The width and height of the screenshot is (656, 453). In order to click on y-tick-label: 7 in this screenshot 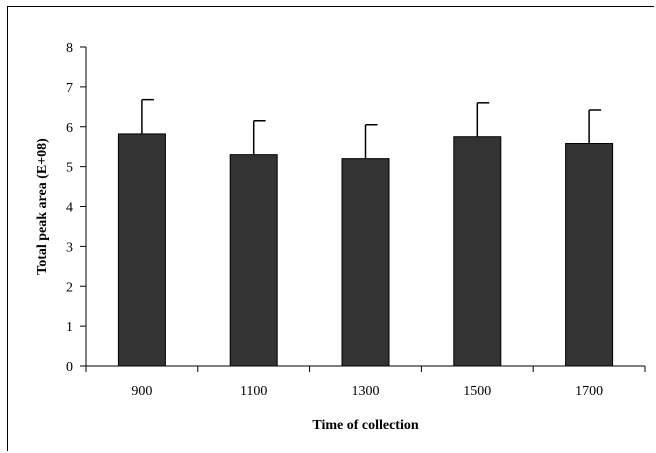, I will do `click(69, 88)`.